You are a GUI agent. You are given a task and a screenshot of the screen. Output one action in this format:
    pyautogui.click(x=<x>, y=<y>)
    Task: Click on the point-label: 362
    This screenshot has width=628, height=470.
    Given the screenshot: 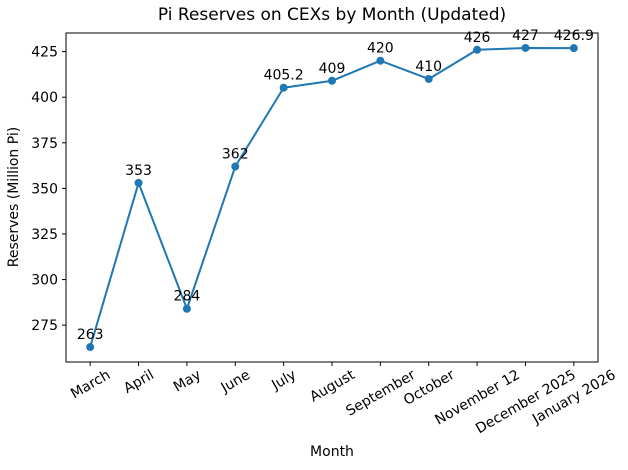 What is the action you would take?
    pyautogui.click(x=235, y=154)
    